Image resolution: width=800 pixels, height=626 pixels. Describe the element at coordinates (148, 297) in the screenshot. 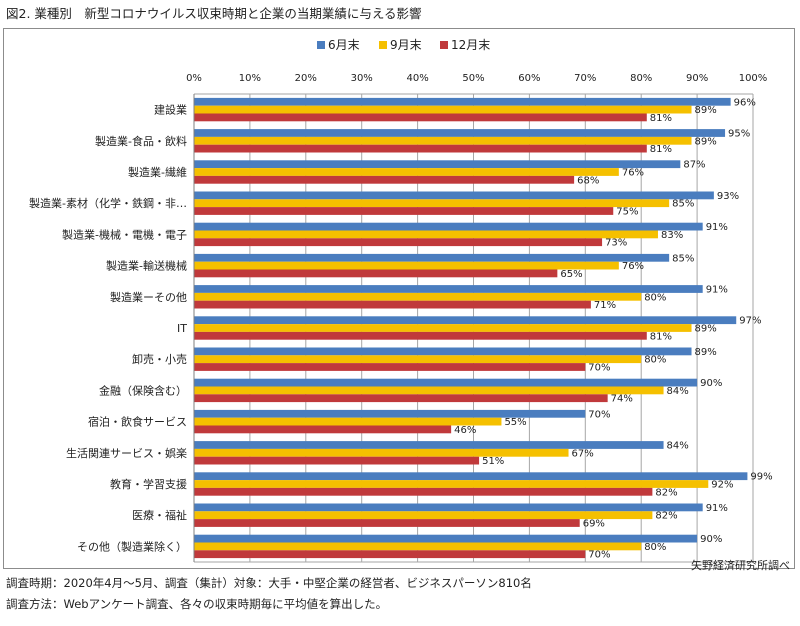

I see `category-label-6: 製造業ーその他` at that location.